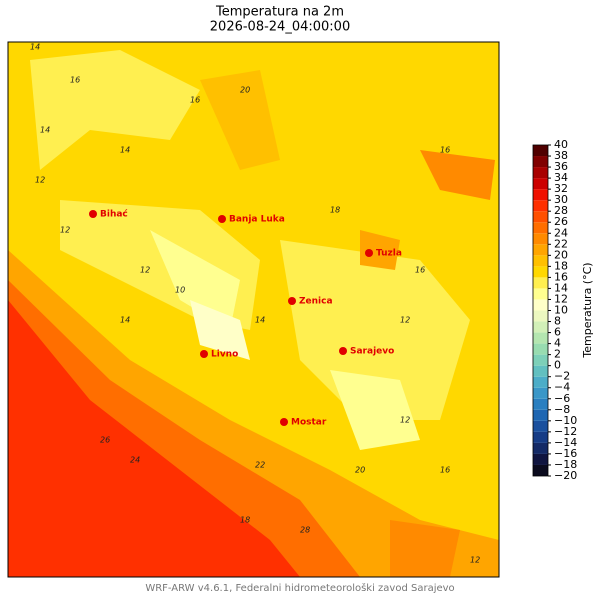  Describe the element at coordinates (565, 464) in the screenshot. I see `colorbar-tick-label: −18` at that location.